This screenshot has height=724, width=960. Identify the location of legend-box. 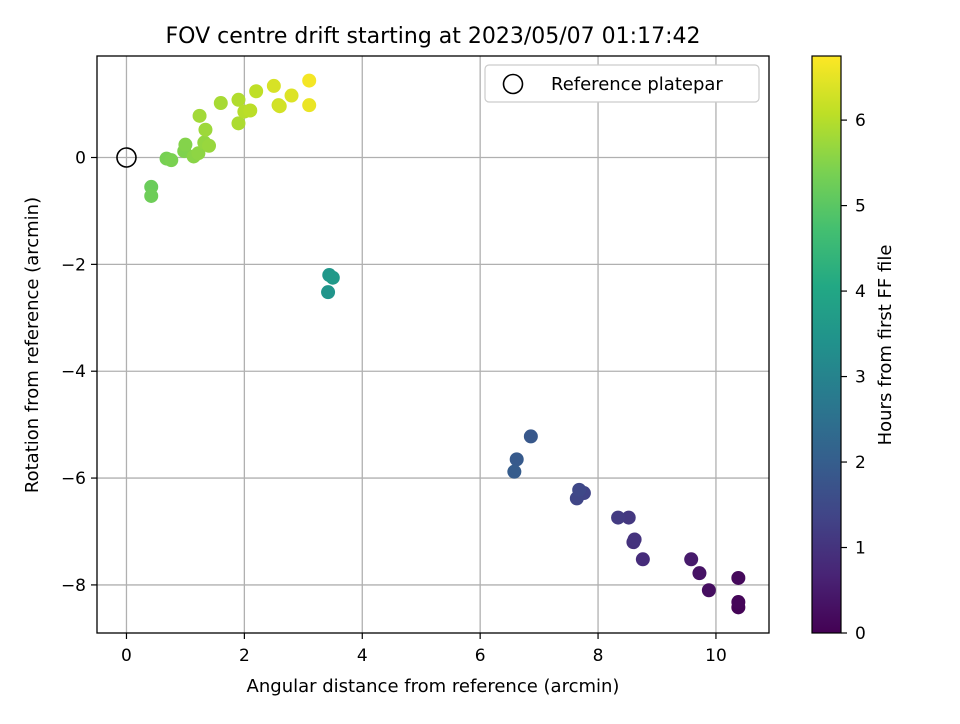
(622, 83).